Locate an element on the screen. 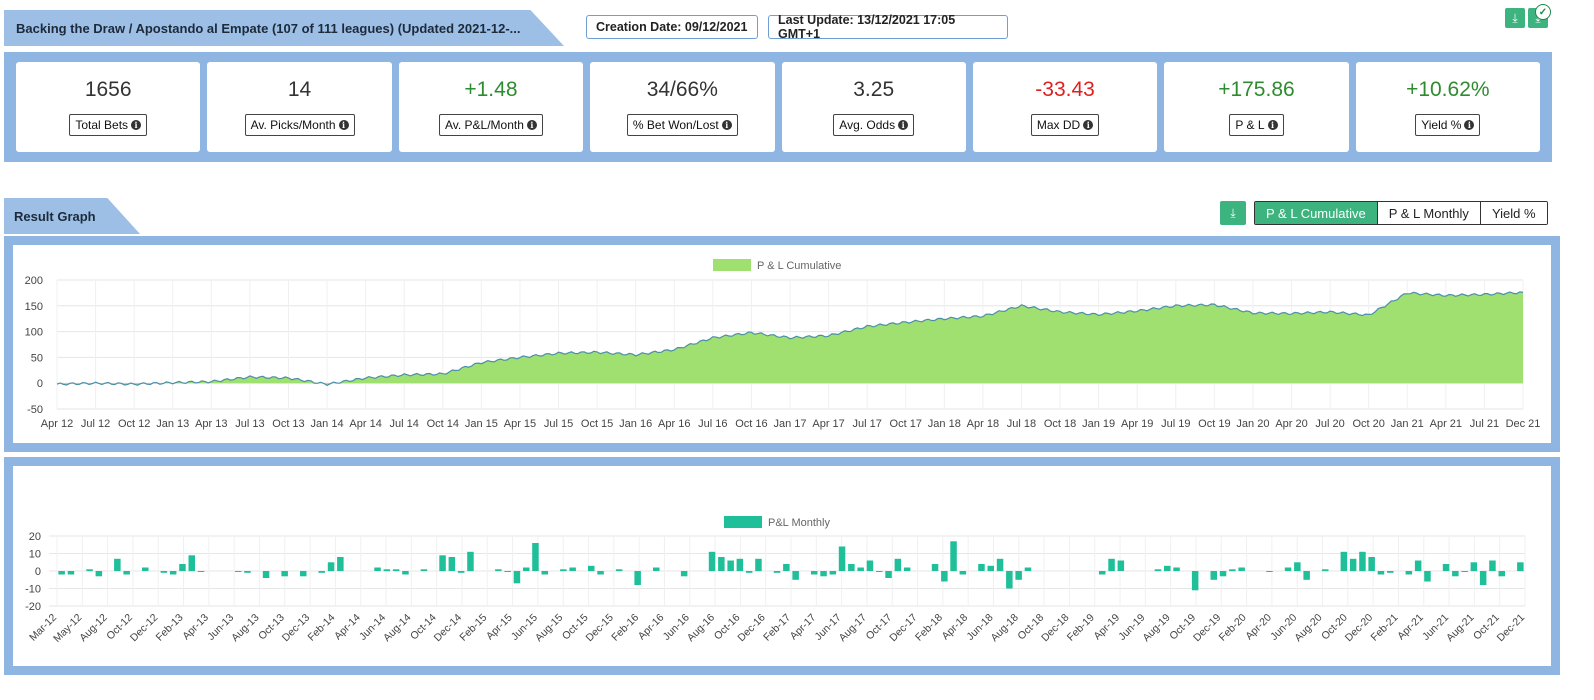 The image size is (1594, 700). stat-label: % Bet Won/Lost i is located at coordinates (682, 125).